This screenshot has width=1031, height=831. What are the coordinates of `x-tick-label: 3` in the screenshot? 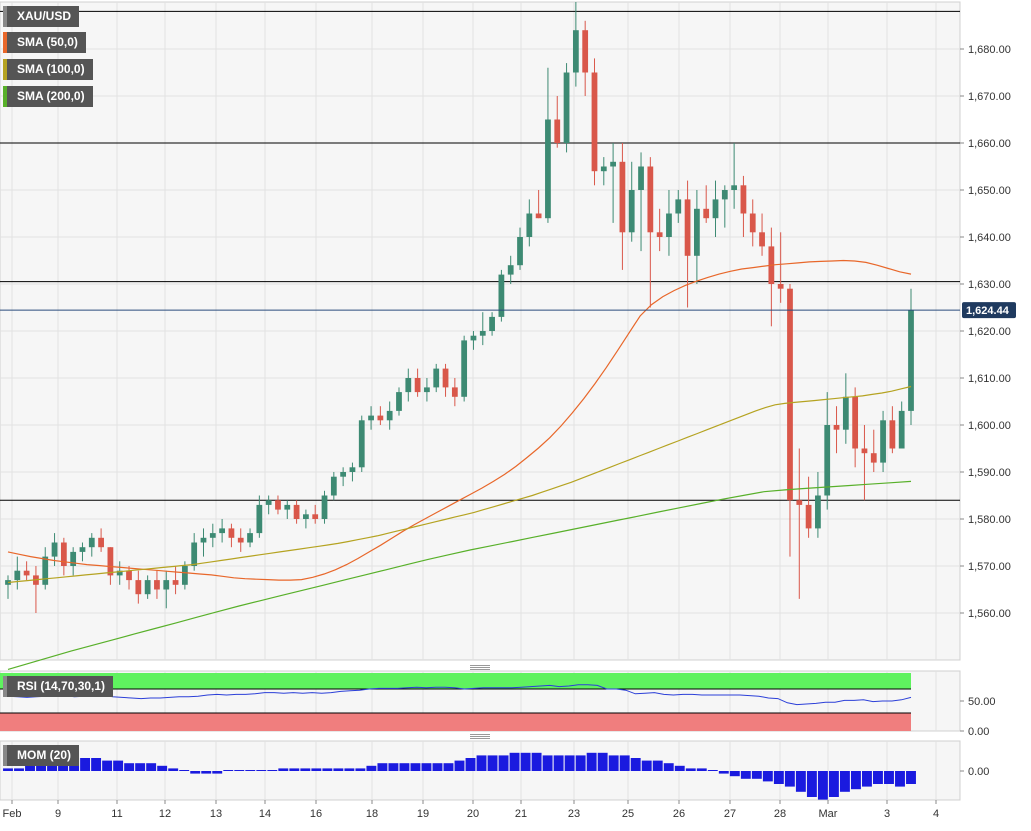 It's located at (887, 814).